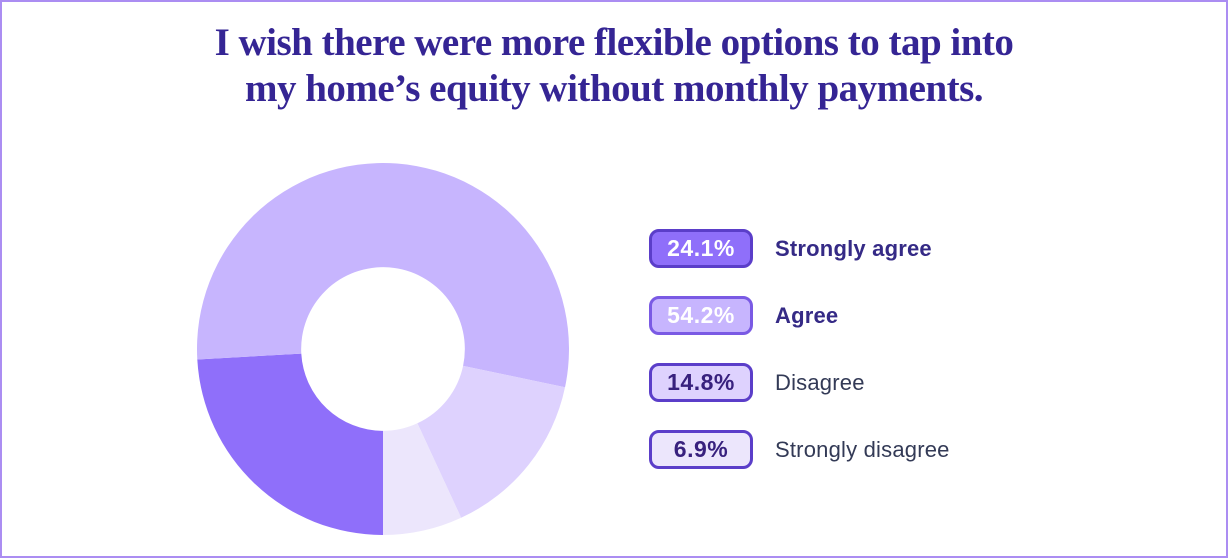 This screenshot has height=558, width=1228. What do you see at coordinates (853, 248) in the screenshot?
I see `legend-label-strongly-agree: Strongly agree` at bounding box center [853, 248].